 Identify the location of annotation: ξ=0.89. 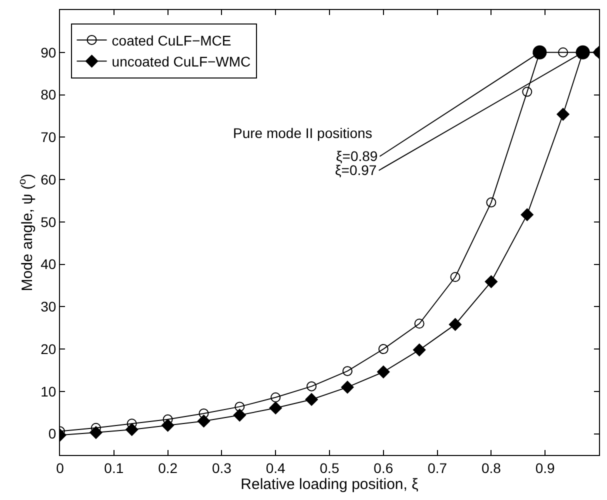
(357, 156).